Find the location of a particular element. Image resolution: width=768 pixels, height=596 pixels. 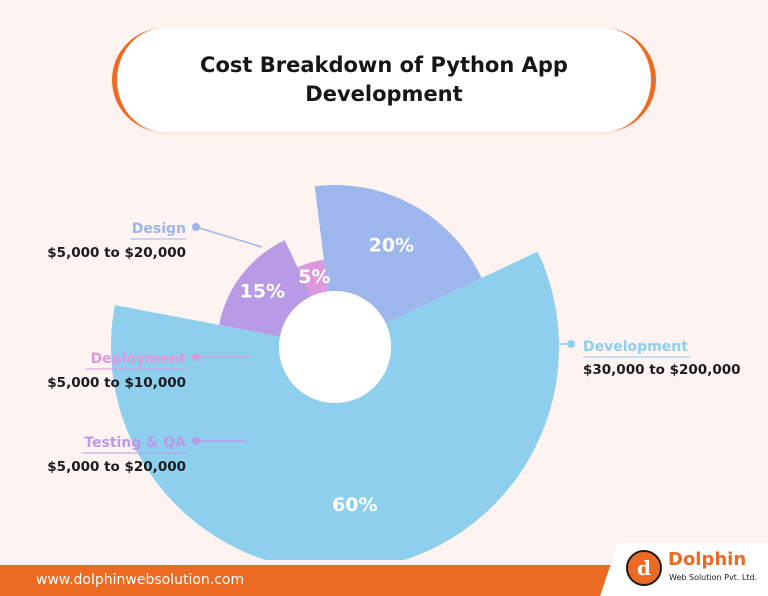

dolphin-logo-icon: d is located at coordinates (644, 568).